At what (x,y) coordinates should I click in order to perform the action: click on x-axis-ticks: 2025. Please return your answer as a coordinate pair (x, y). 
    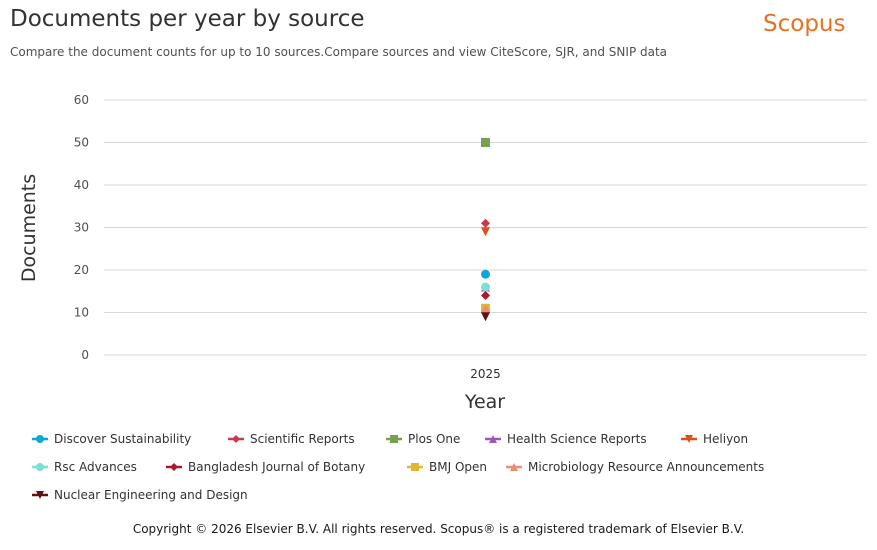
    Looking at the image, I should click on (485, 374).